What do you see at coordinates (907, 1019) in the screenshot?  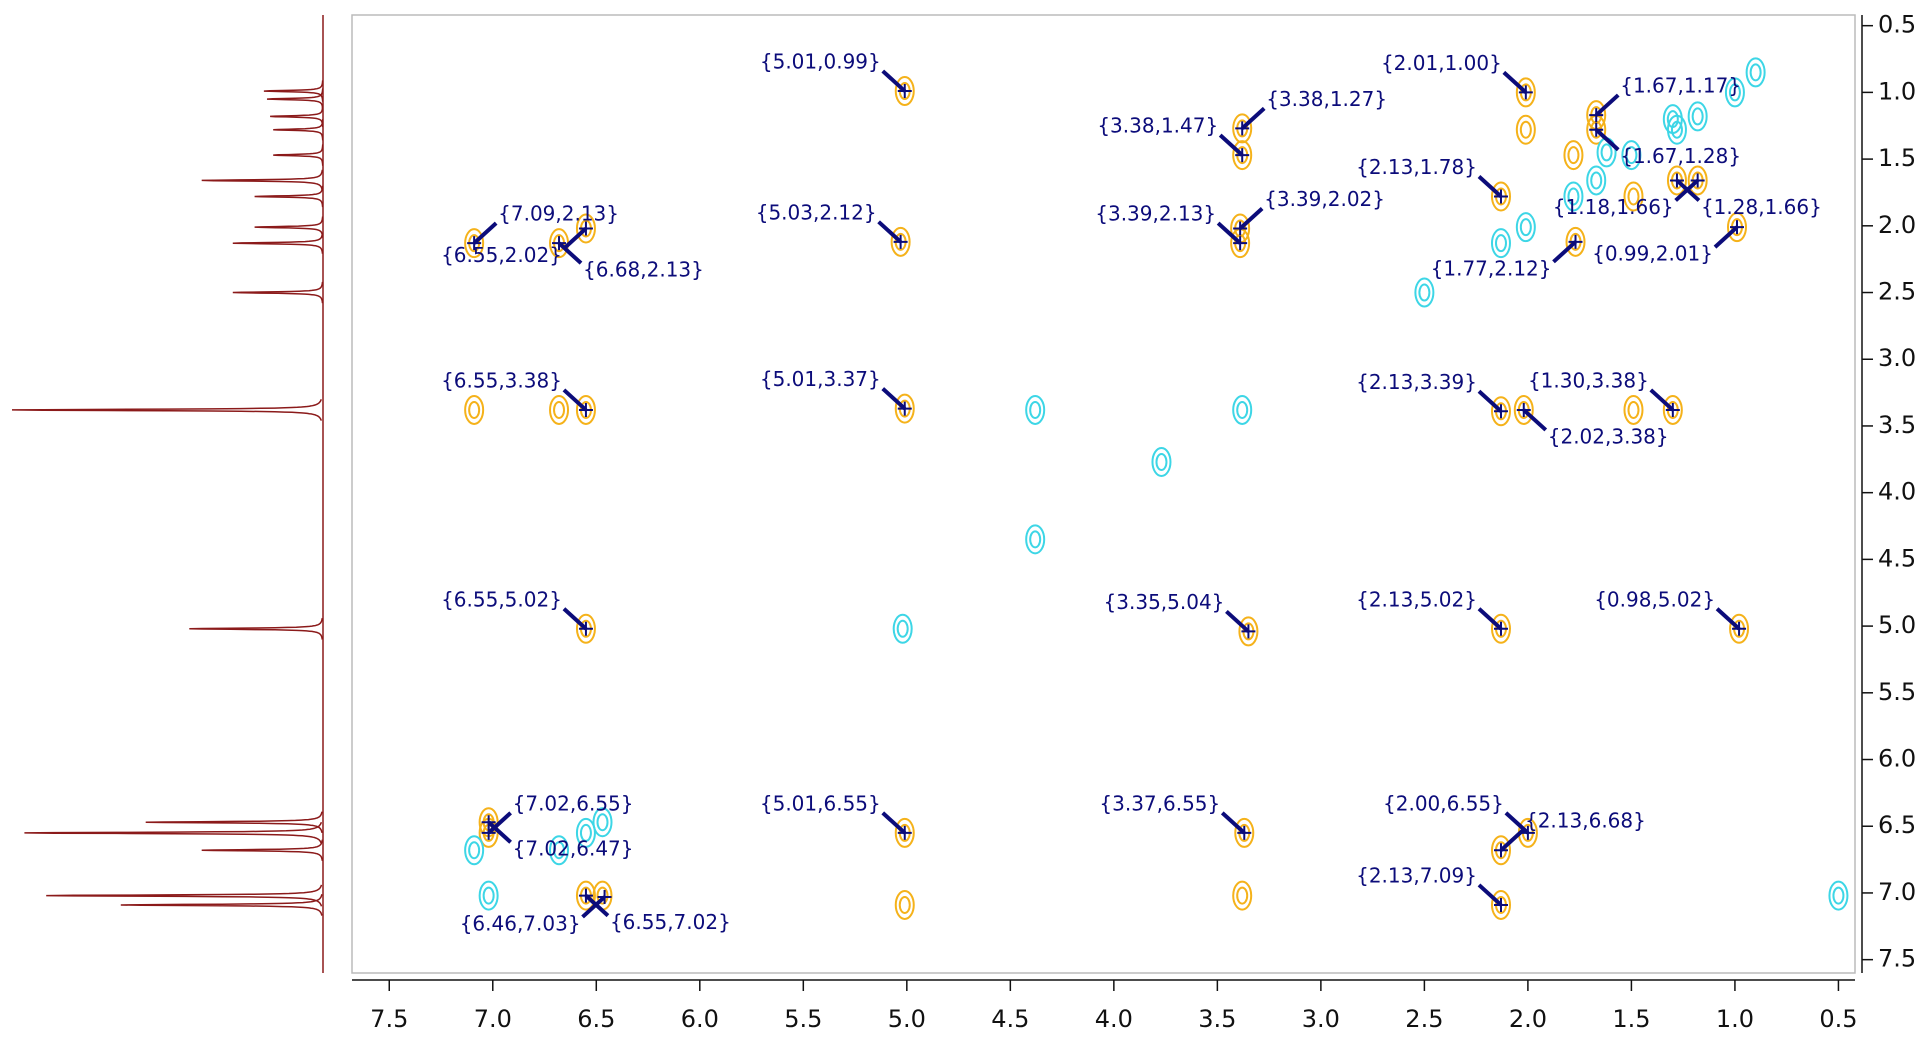 I see `x-tick-label: 5.0` at bounding box center [907, 1019].